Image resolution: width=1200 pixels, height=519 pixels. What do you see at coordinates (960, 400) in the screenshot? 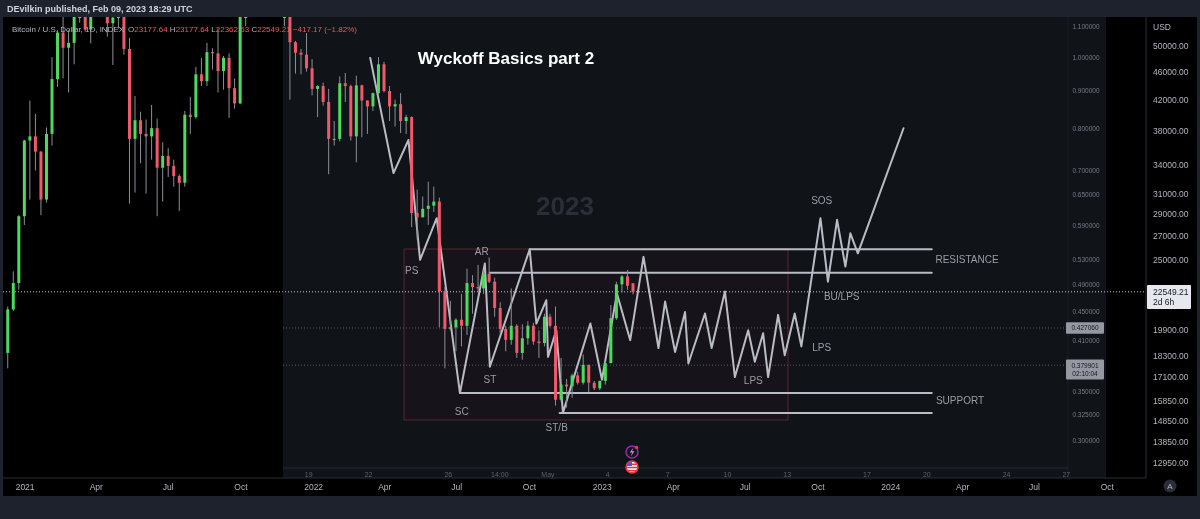
I see `annotation: SUPPORT` at bounding box center [960, 400].